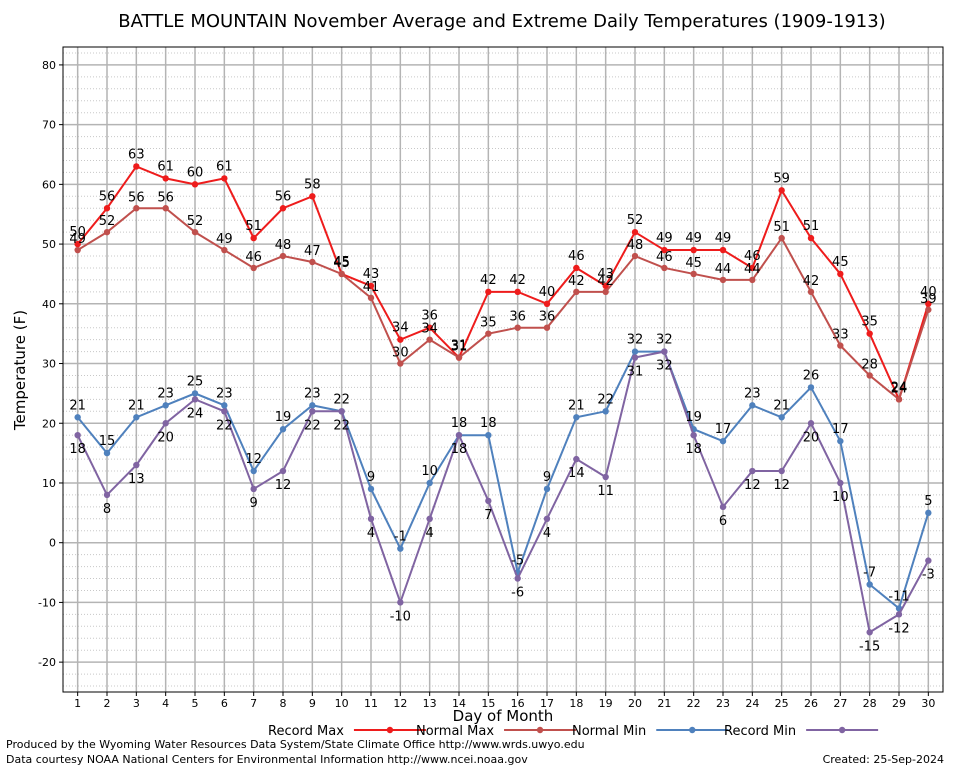 The height and width of the screenshot is (768, 954). I want to click on data-label: 9, so click(254, 503).